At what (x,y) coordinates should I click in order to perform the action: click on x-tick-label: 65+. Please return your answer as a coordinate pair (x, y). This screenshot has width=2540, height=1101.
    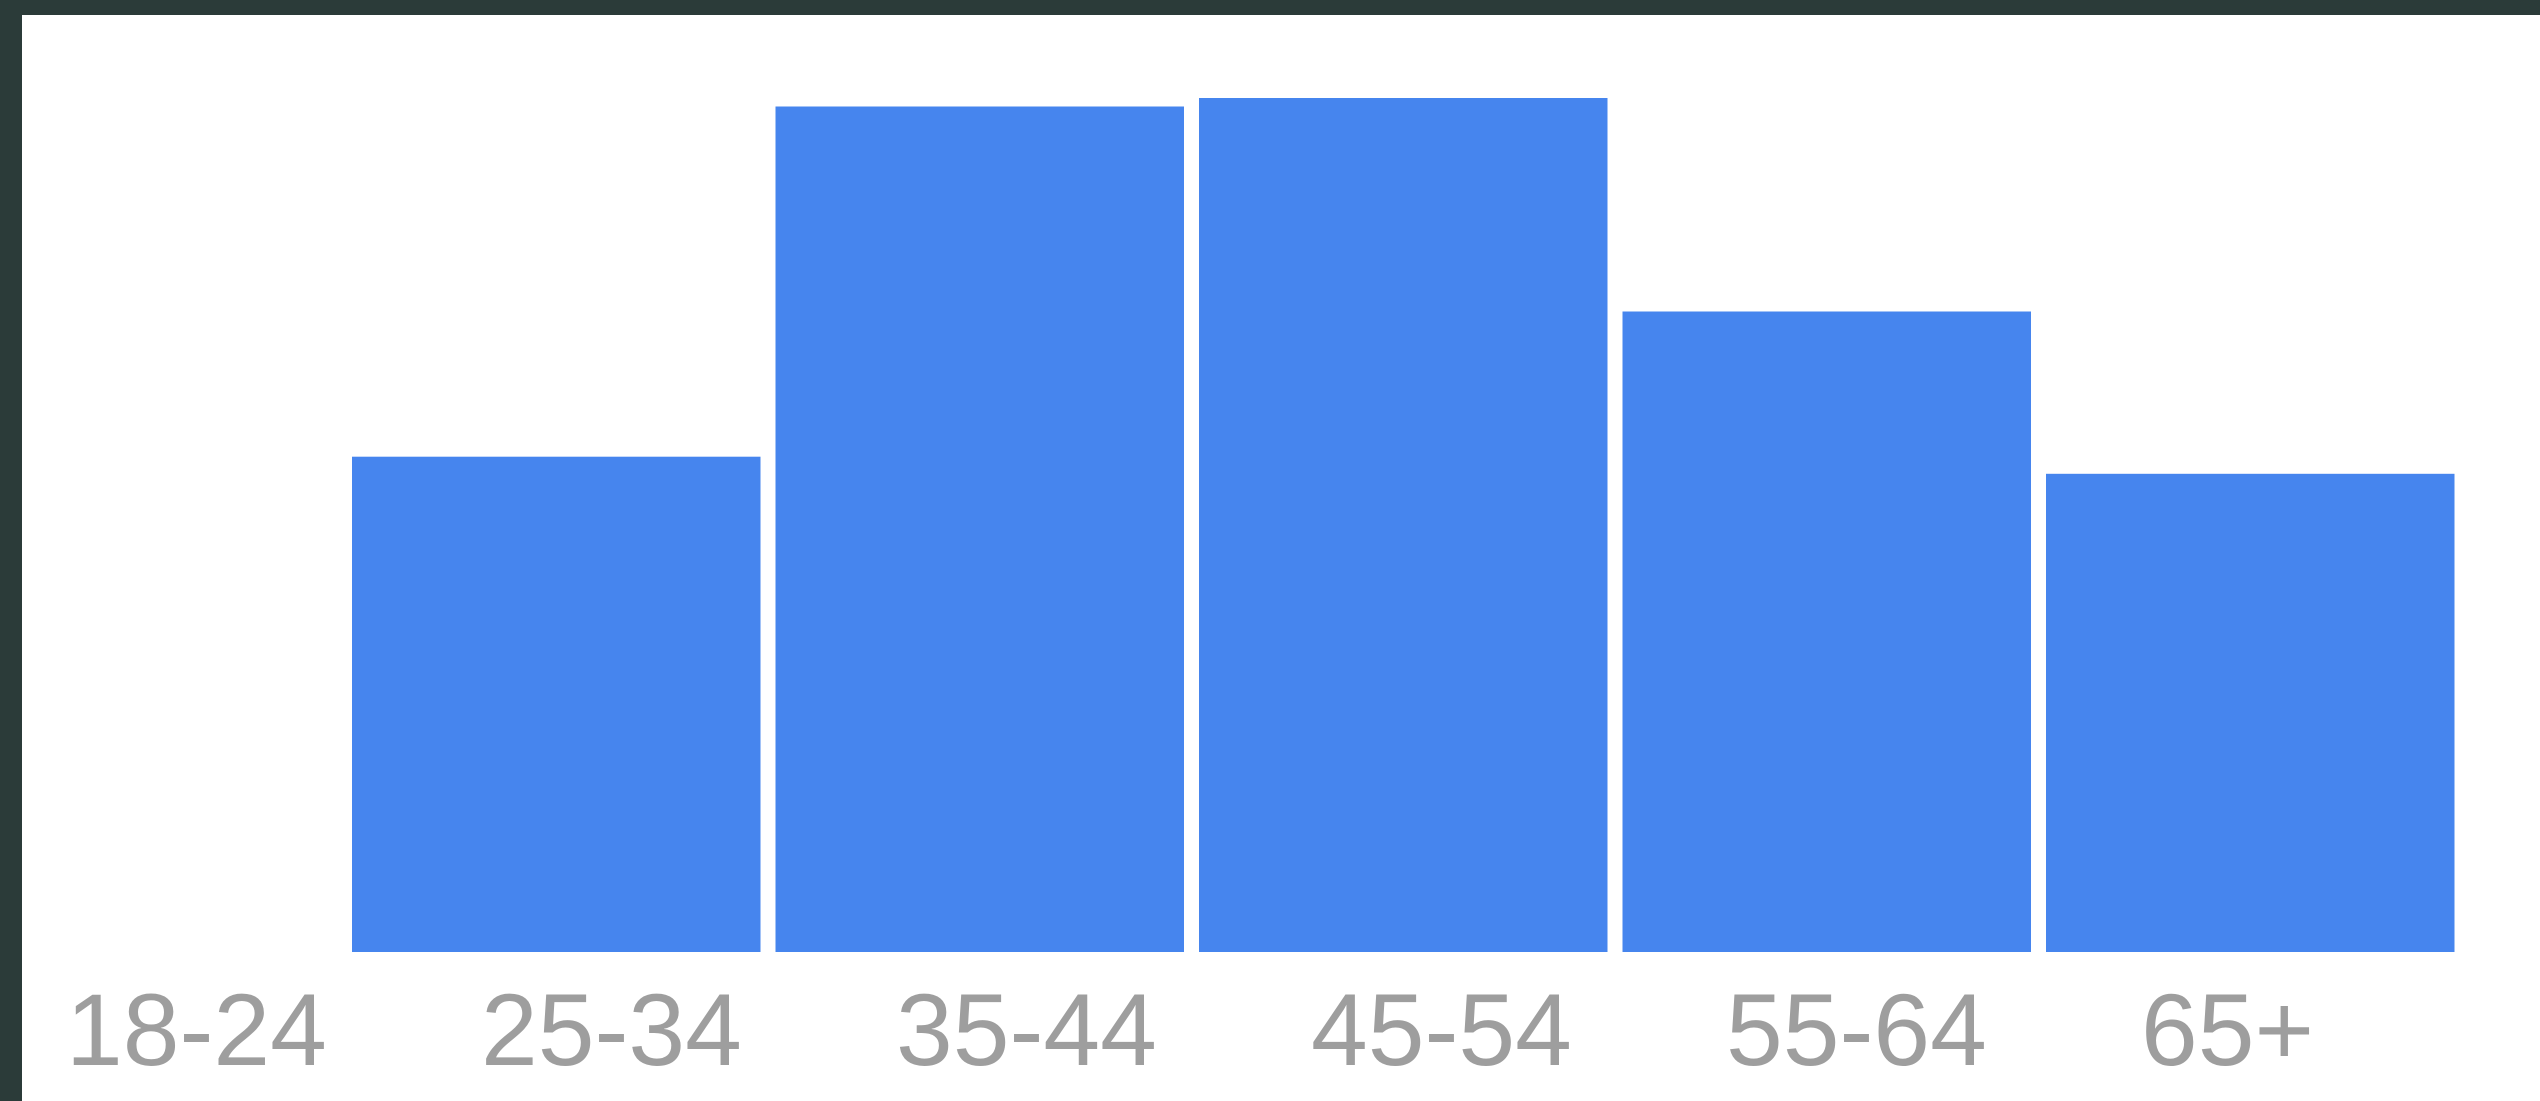
    Looking at the image, I should click on (2227, 1030).